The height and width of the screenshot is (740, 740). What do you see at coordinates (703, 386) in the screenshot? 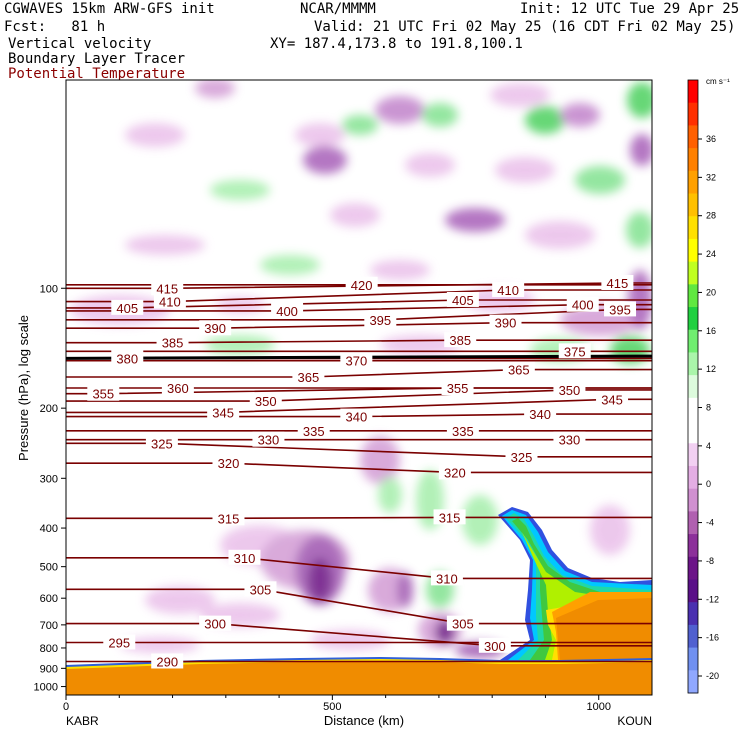
I see `colorbar: 36 32 28 24 20 16 12 8 4 0 -4 -8 -12 -16 -20` at bounding box center [703, 386].